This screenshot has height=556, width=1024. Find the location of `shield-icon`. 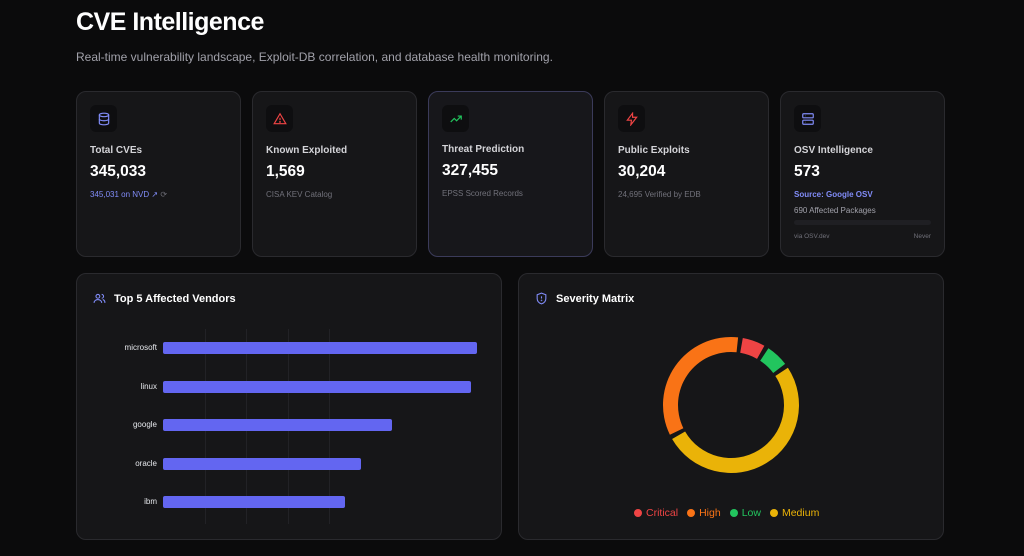

shield-icon is located at coordinates (541, 301).